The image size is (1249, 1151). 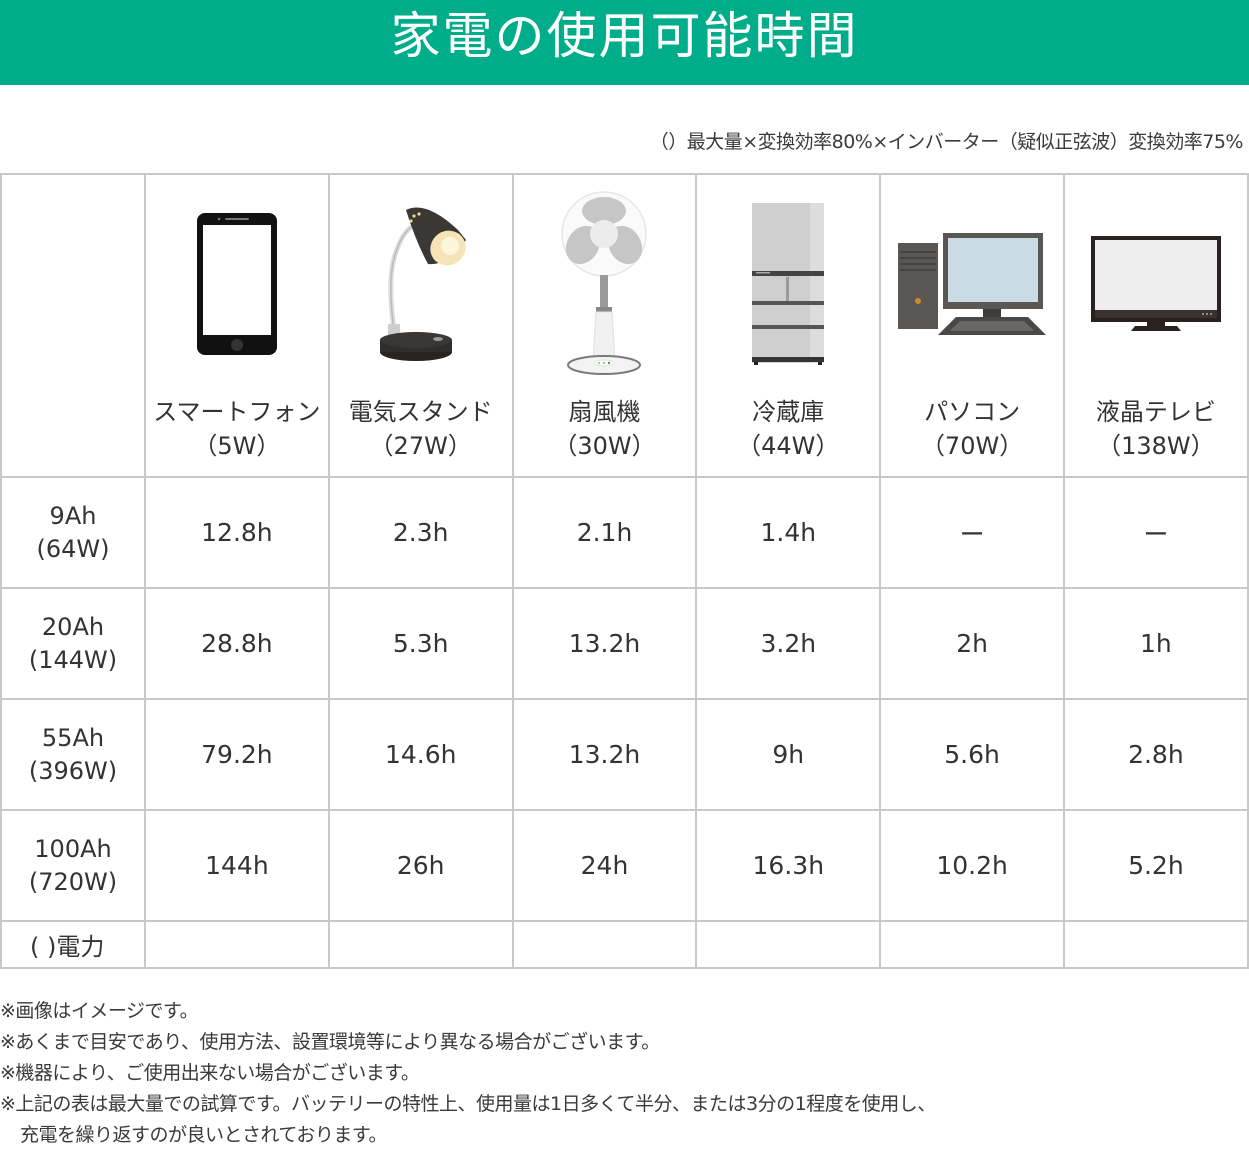 I want to click on runtime-cell: 10.2h, so click(x=972, y=865).